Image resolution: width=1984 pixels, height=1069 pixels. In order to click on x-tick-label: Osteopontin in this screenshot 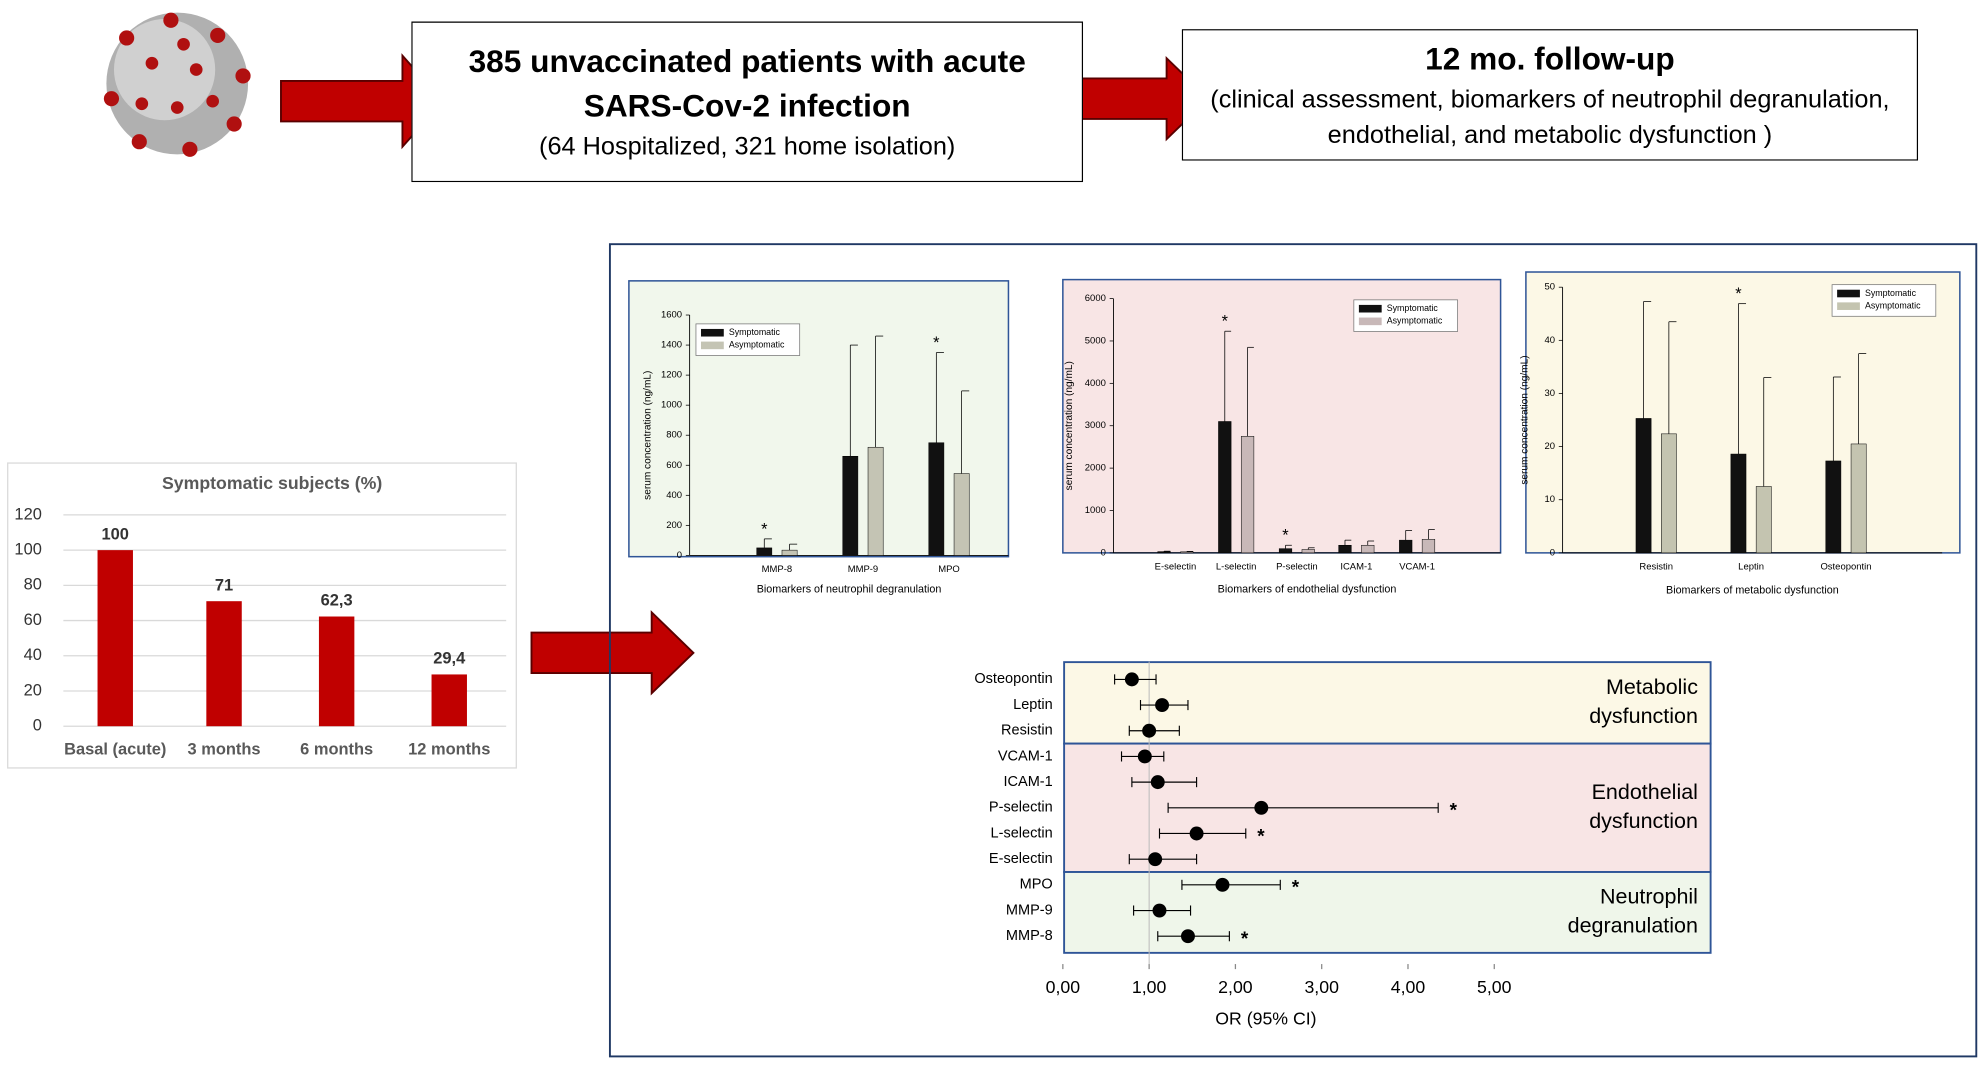, I will do `click(1845, 566)`.